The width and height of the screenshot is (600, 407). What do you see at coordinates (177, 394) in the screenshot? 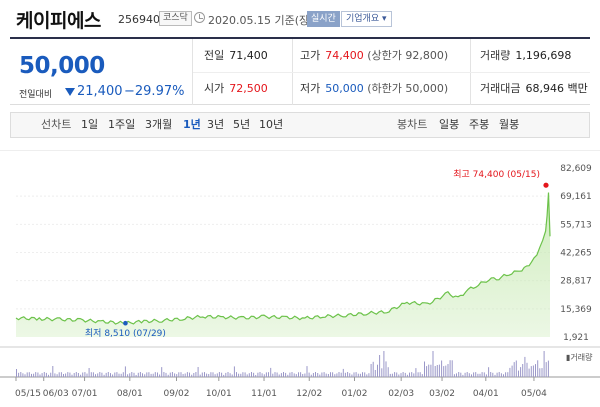
I see `x-tick-label: 09/02` at bounding box center [177, 394].